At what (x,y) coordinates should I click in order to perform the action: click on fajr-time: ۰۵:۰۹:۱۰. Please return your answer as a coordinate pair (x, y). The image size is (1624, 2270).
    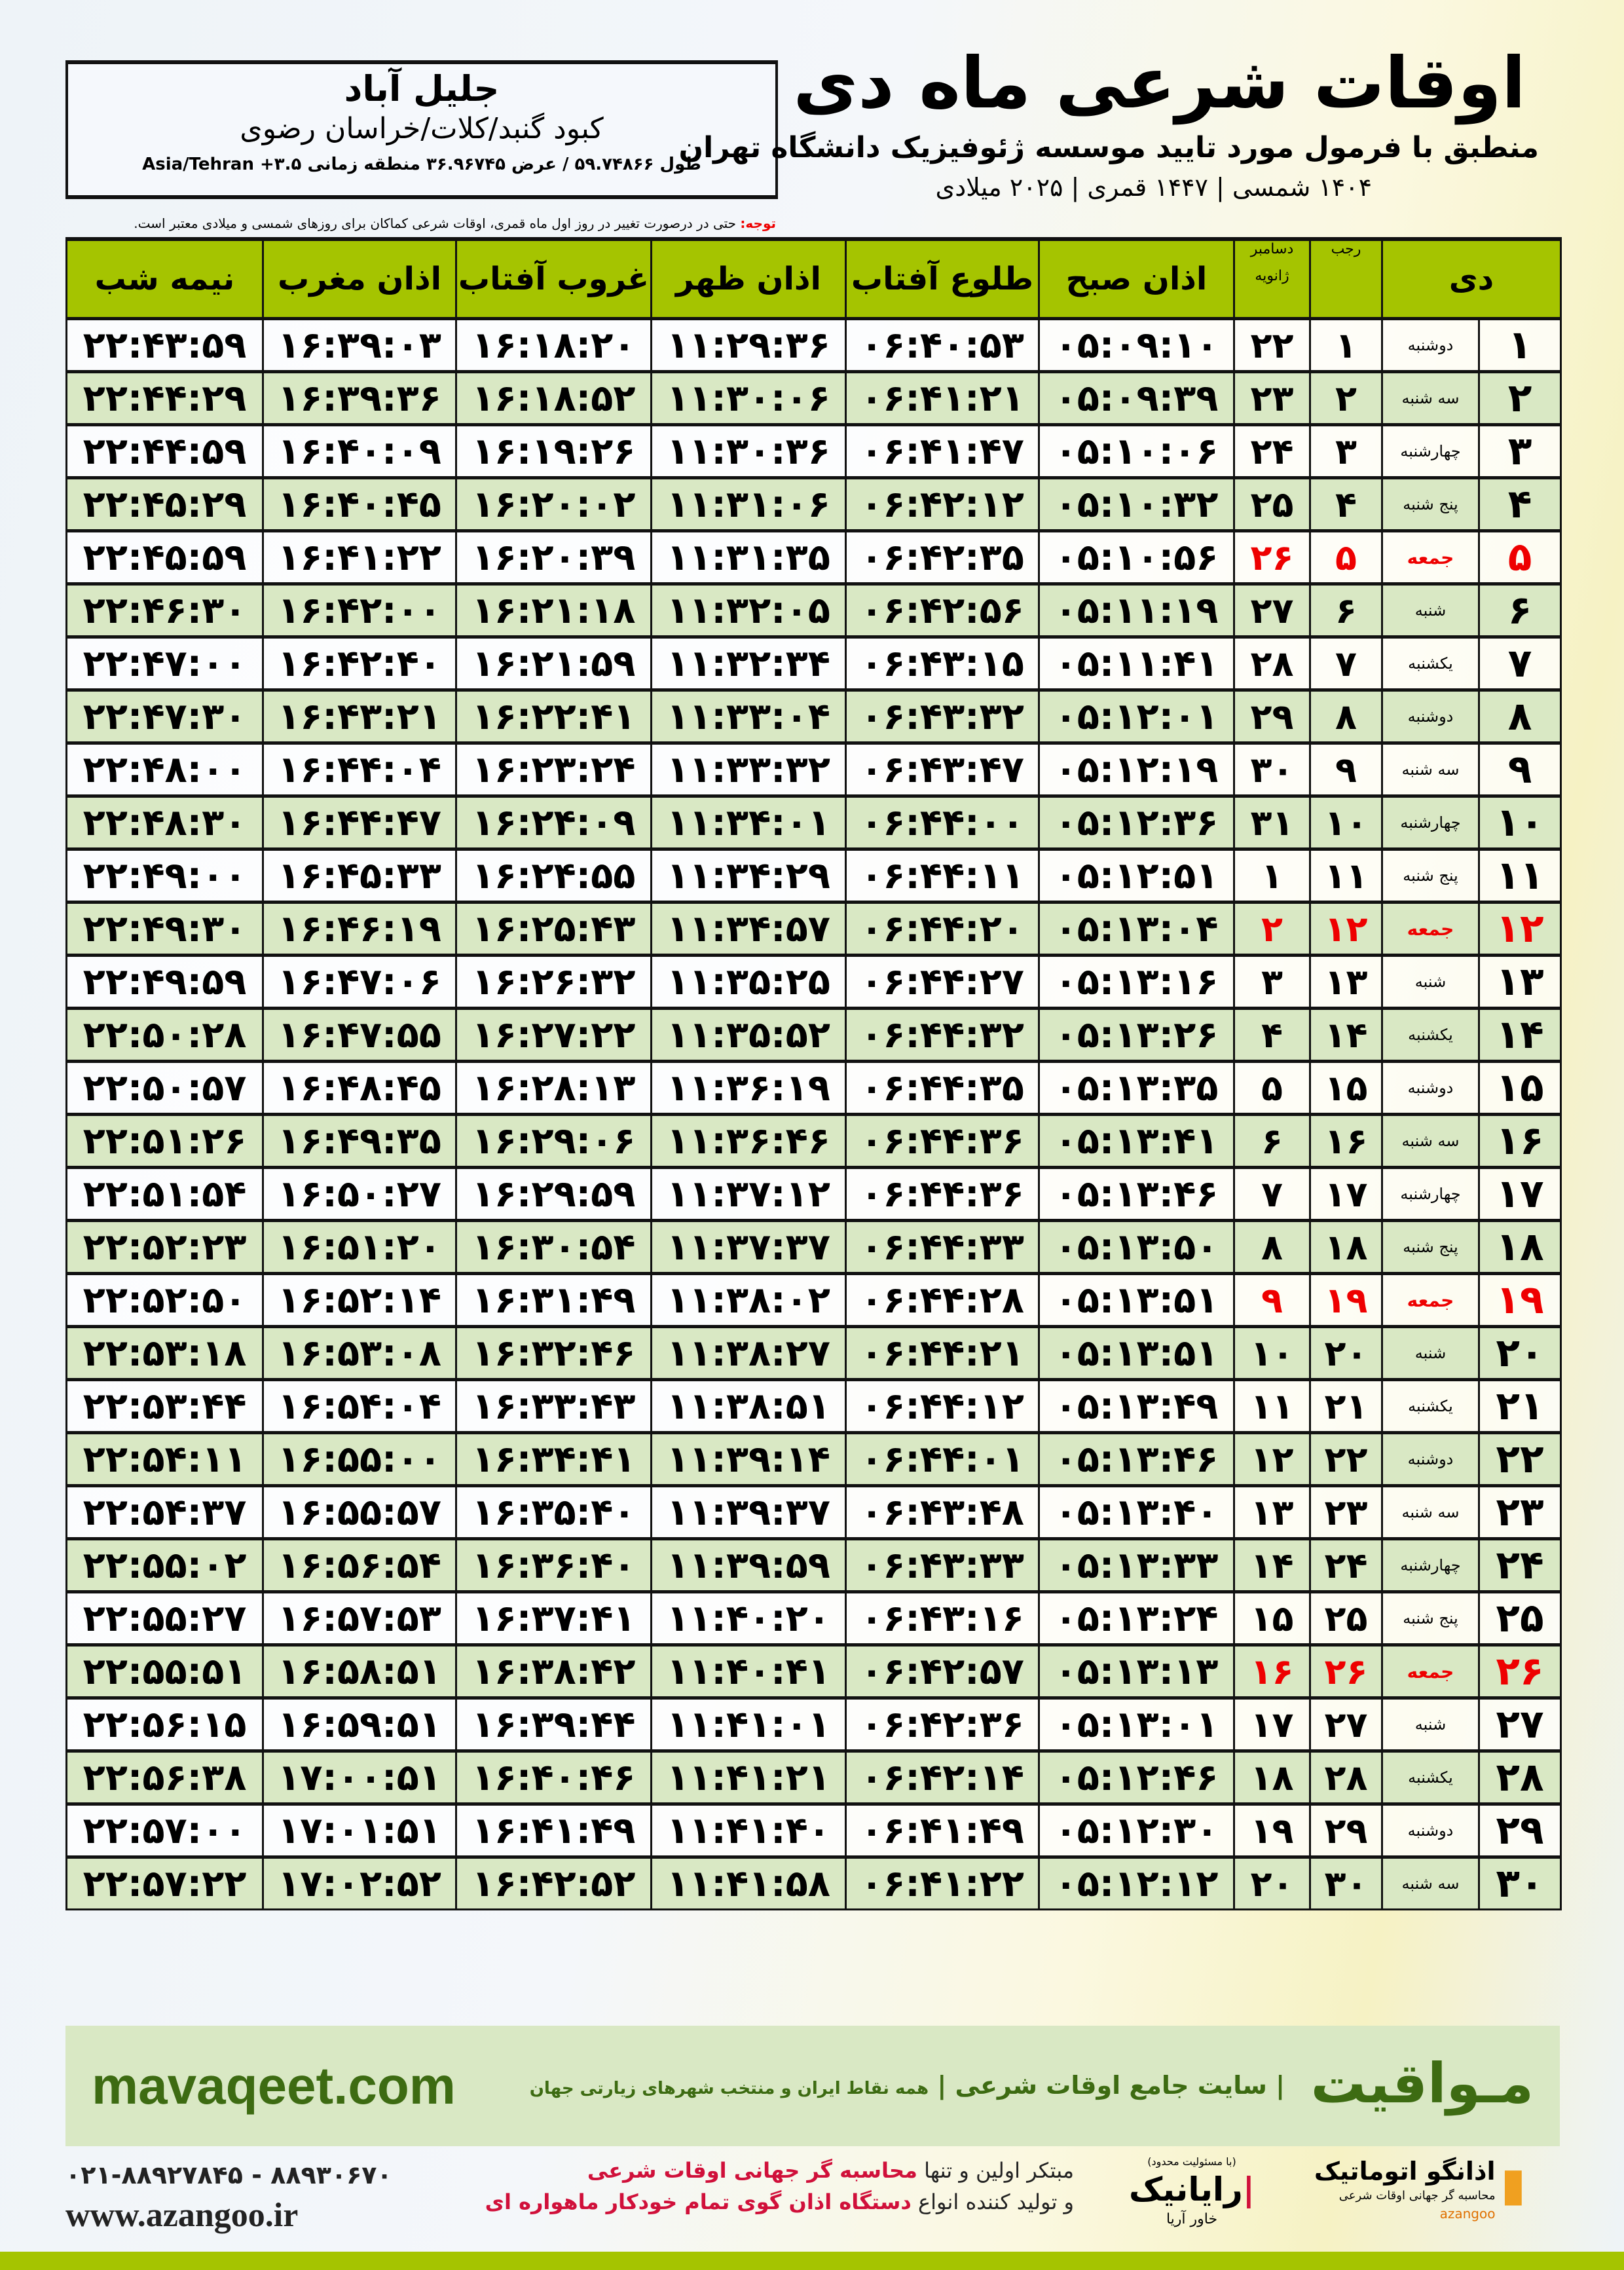
    Looking at the image, I should click on (1136, 345).